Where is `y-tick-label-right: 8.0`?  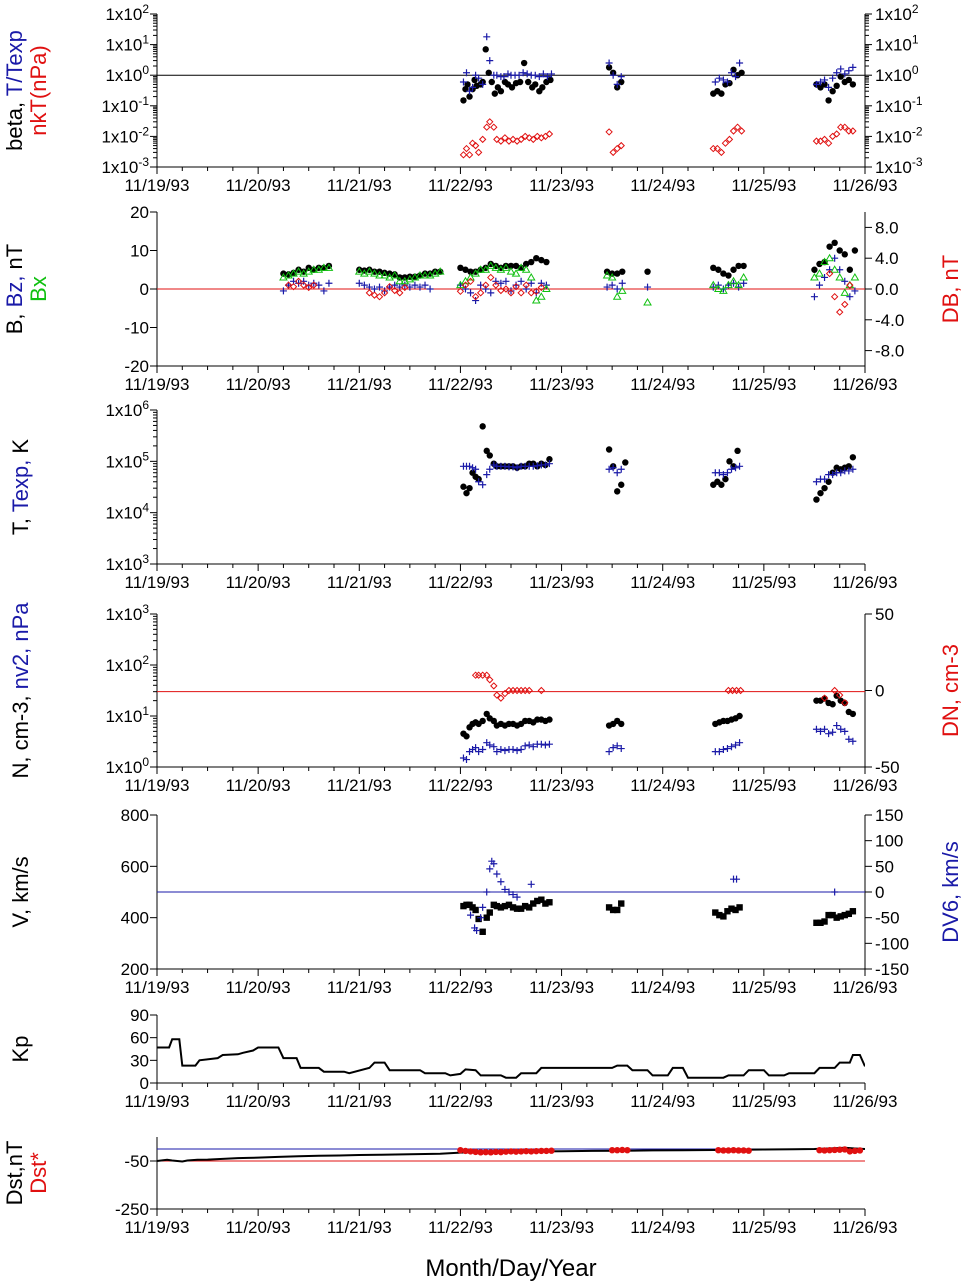
y-tick-label-right: 8.0 is located at coordinates (887, 227).